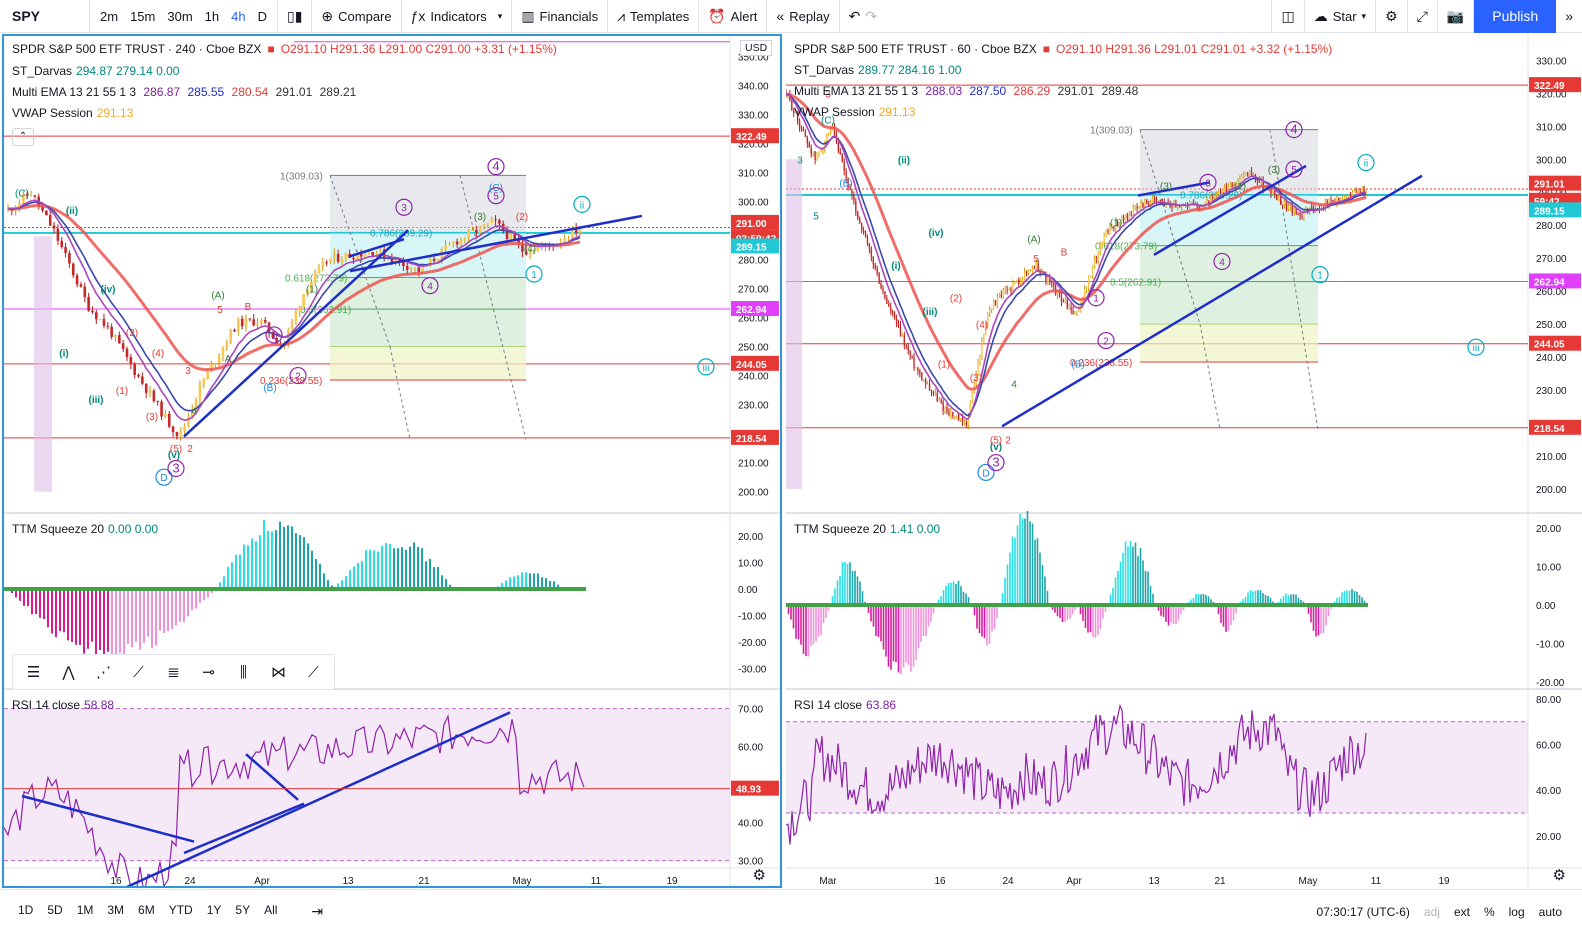 The image size is (1582, 933). I want to click on legend-ttm: TTM Squeeze 20 1.41 0.00, so click(867, 529).